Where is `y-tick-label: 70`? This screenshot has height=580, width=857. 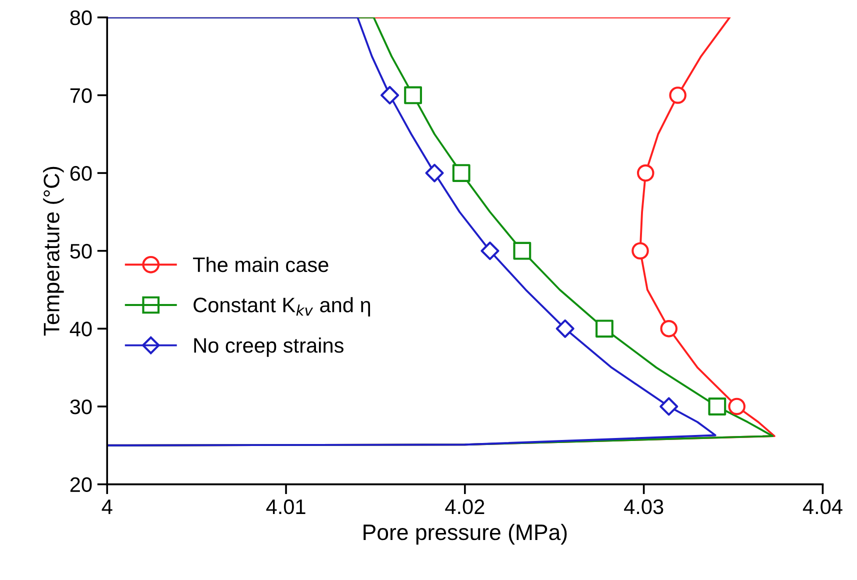 y-tick-label: 70 is located at coordinates (81, 95).